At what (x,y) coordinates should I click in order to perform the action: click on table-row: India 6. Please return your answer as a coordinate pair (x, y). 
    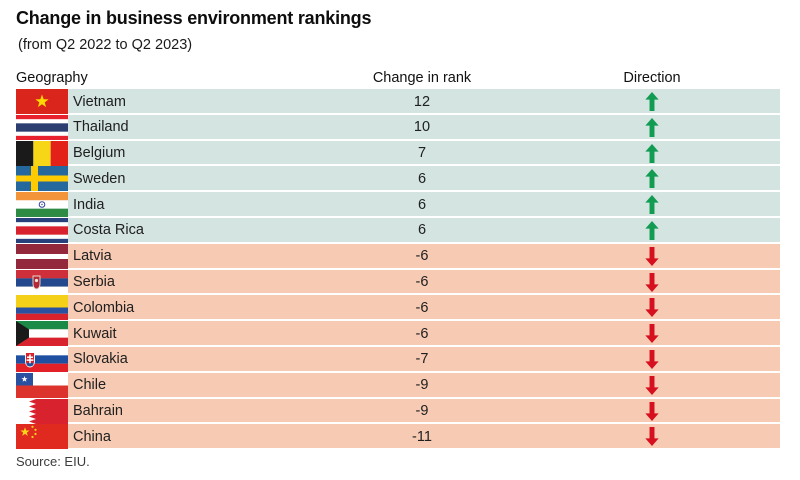
    Looking at the image, I should click on (398, 205).